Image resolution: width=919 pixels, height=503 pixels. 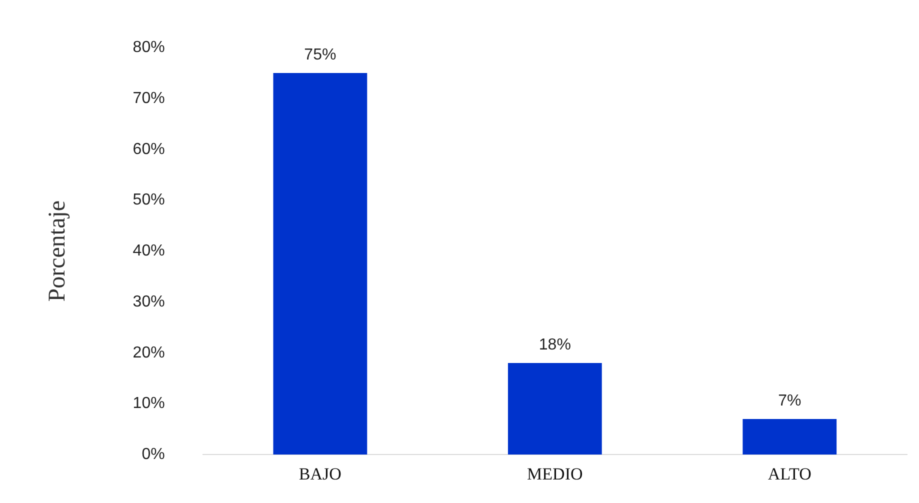 I want to click on y-tick-label: 20%, so click(x=148, y=353).